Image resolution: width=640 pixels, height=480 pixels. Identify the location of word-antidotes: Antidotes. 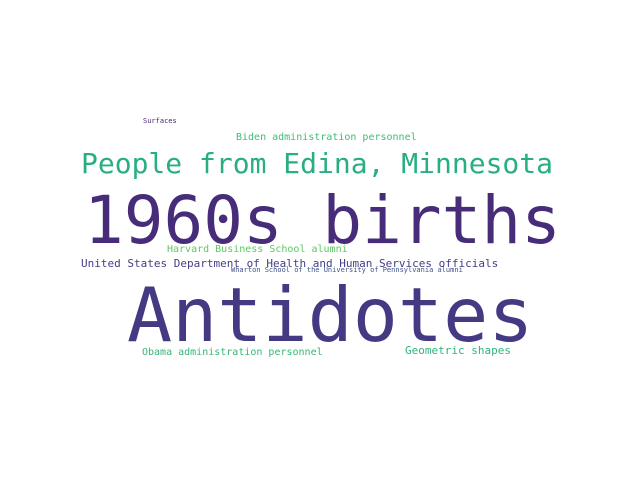
(330, 315).